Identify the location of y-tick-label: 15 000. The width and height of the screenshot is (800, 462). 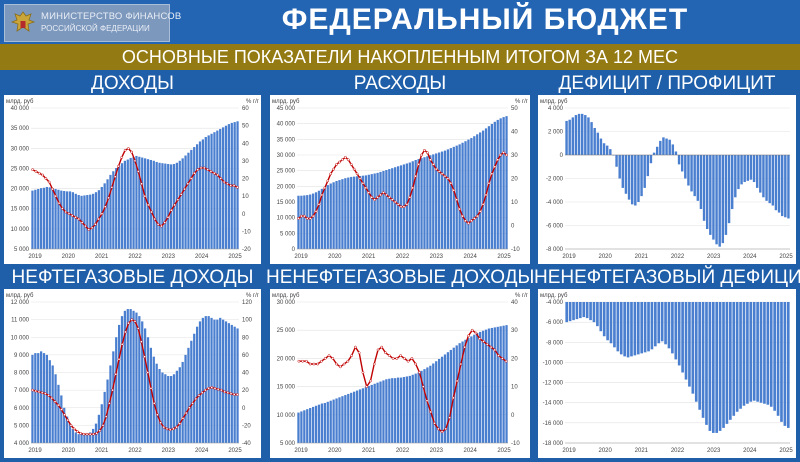
(286, 203).